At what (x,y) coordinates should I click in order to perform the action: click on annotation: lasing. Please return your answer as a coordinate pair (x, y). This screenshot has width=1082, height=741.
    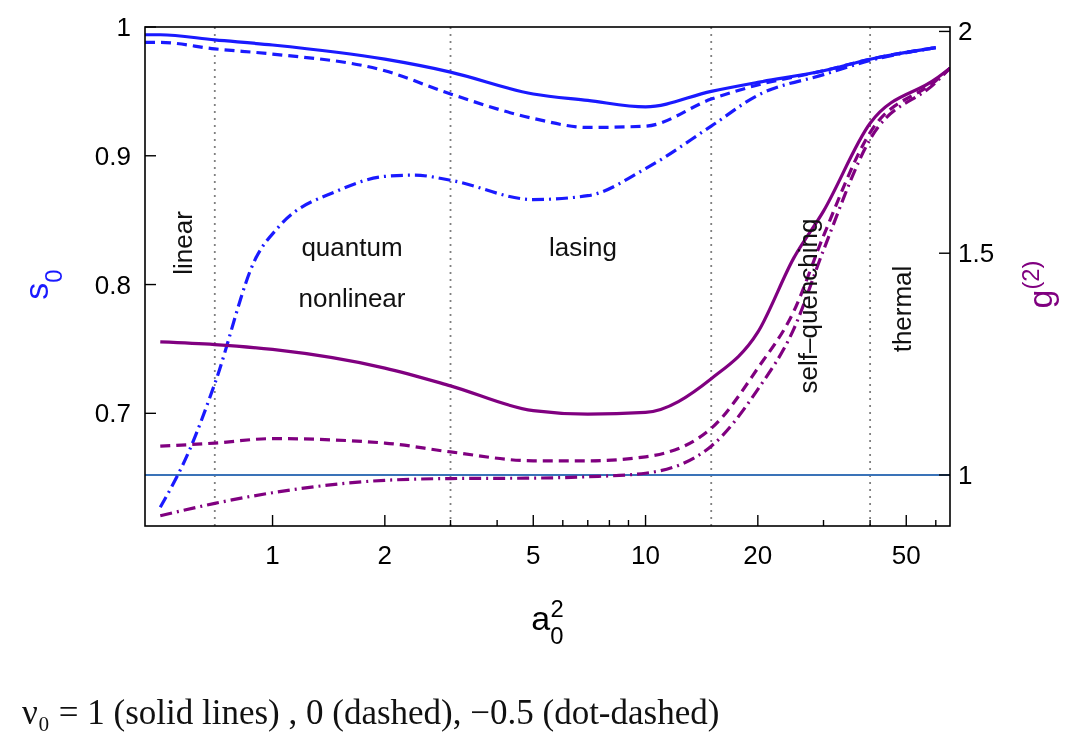
    Looking at the image, I should click on (583, 247).